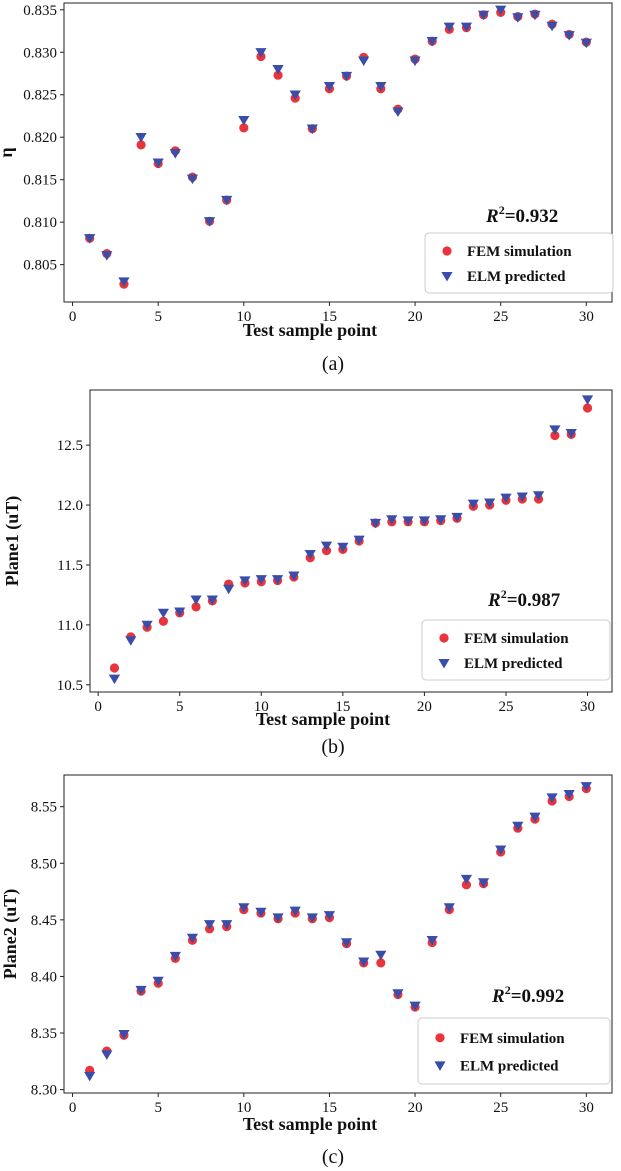 The height and width of the screenshot is (1171, 621). I want to click on y-tick-label: 8.40, so click(44, 977).